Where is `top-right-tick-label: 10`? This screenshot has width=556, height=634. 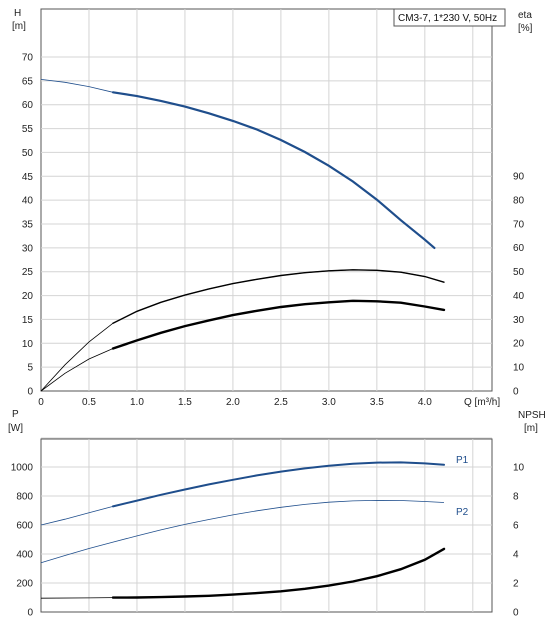
top-right-tick-label: 10 is located at coordinates (519, 368).